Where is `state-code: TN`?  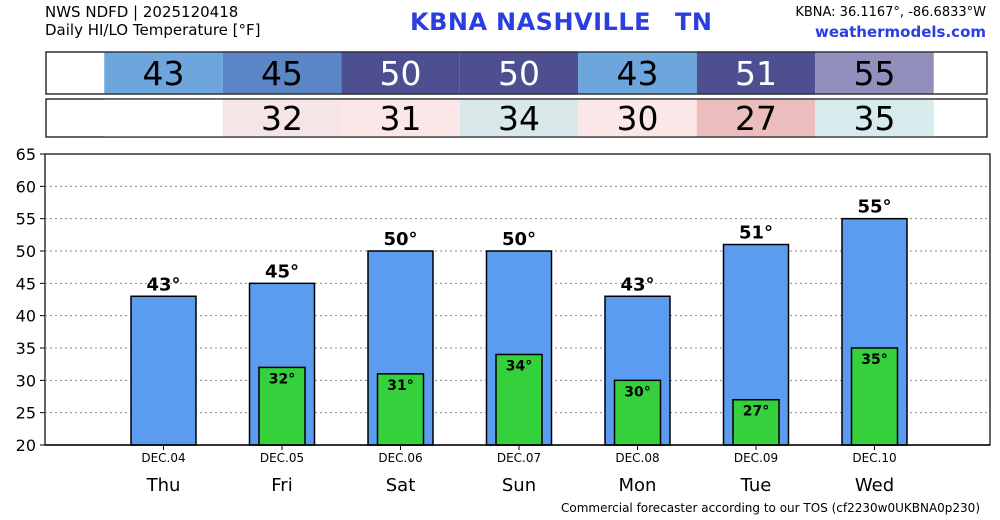
state-code: TN is located at coordinates (694, 22).